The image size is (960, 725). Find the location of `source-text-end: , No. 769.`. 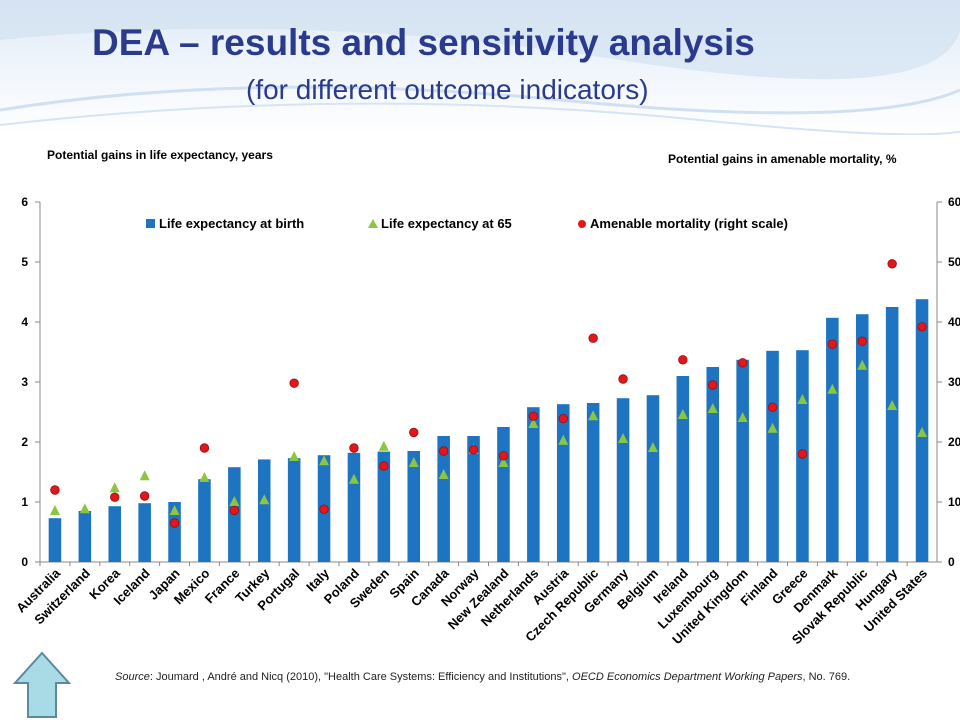

source-text-end: , No. 769. is located at coordinates (826, 677).